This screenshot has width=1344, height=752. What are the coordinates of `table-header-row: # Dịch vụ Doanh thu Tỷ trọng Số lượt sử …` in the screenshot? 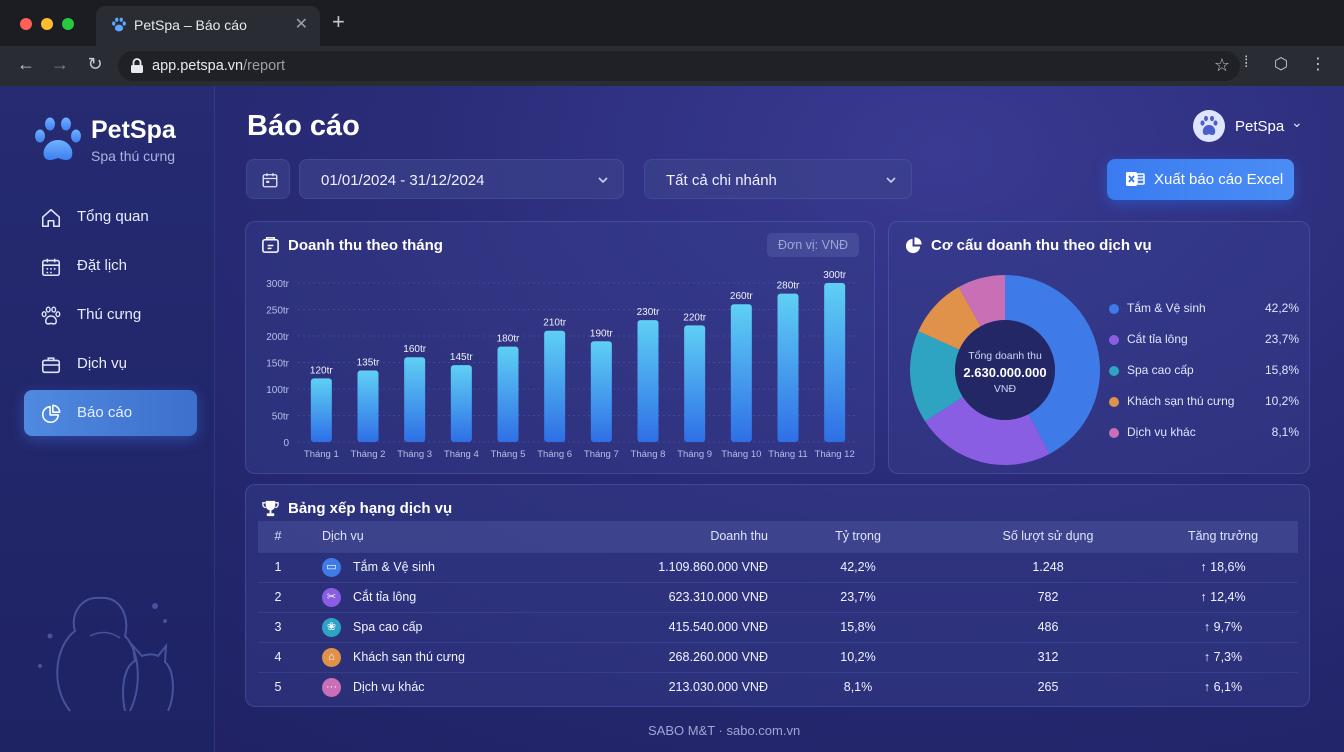 It's located at (778, 536).